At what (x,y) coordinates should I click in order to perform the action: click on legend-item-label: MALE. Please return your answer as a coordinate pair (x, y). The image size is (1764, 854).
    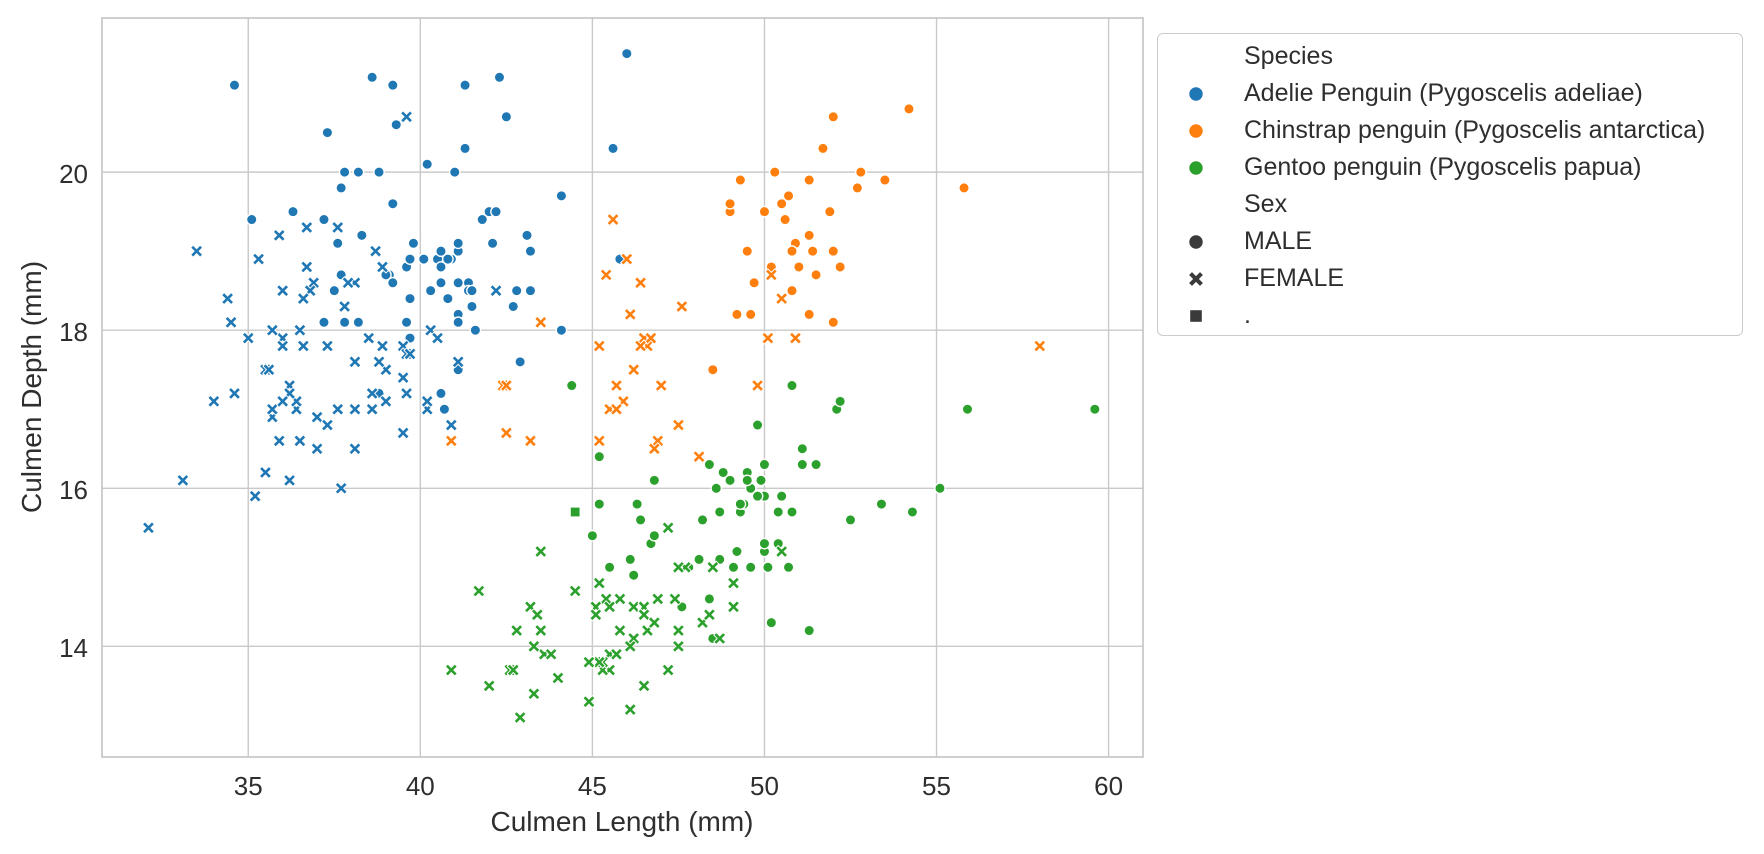
    Looking at the image, I should click on (1278, 241).